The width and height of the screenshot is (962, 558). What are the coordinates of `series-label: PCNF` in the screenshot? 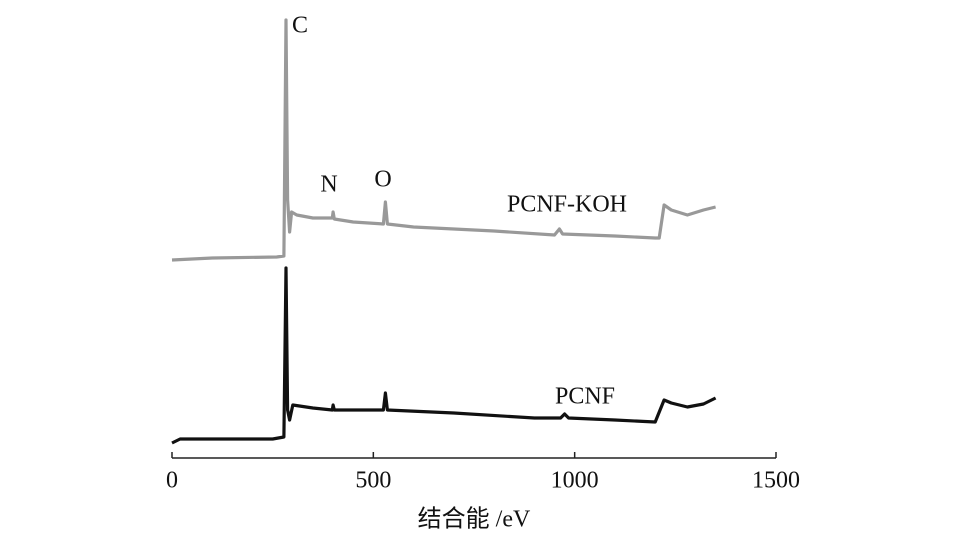 It's located at (585, 397).